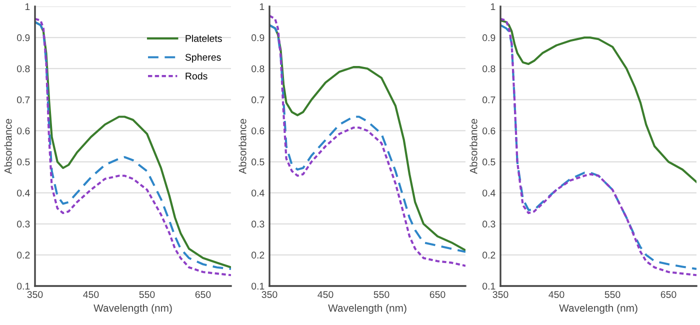 This screenshot has width=700, height=325. What do you see at coordinates (598, 101) in the screenshot?
I see `line-series` at bounding box center [598, 101].